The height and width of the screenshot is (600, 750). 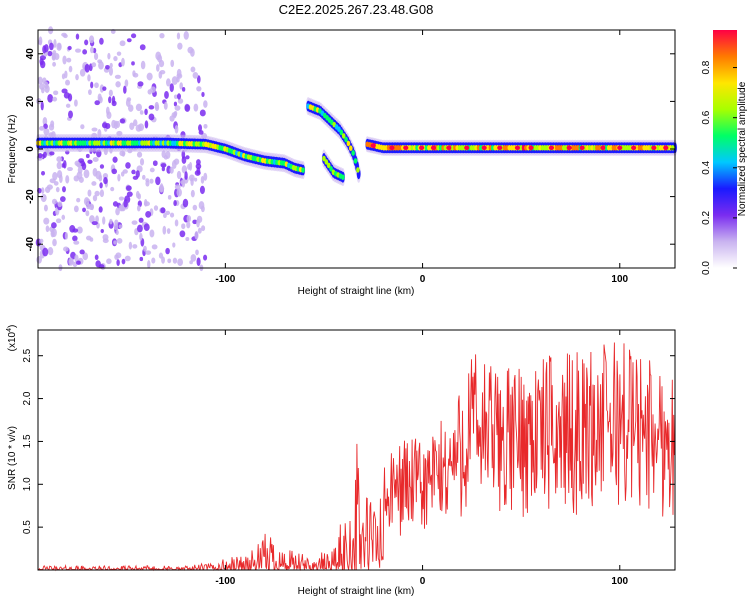 I want to click on snr-y-scale-exponent: 4, so click(x=9, y=330).